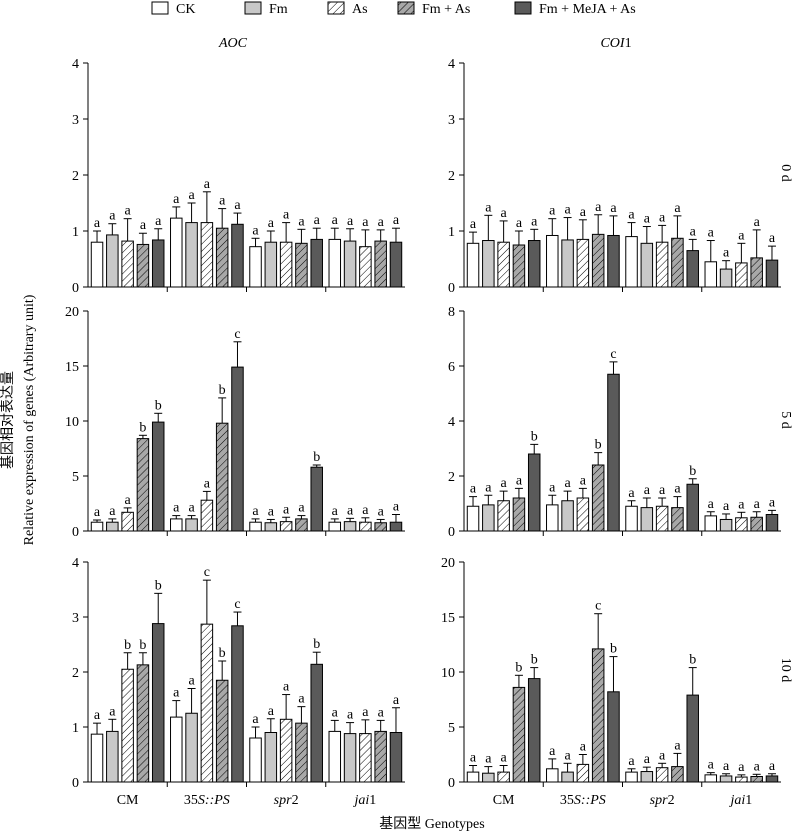  Describe the element at coordinates (726, 779) in the screenshot. I see `bar-fm-jai1` at that location.